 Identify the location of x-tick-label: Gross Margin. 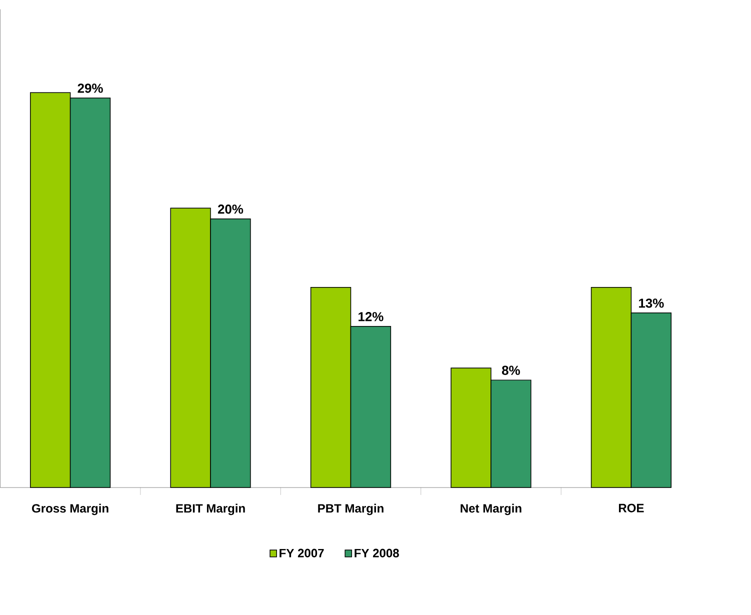
(70, 510).